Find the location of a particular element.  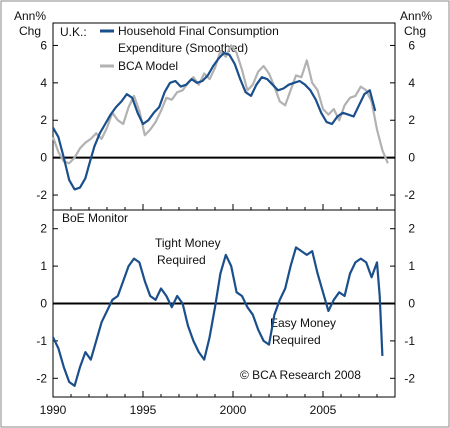

legend-label-bca-model: BCA Model is located at coordinates (148, 66).